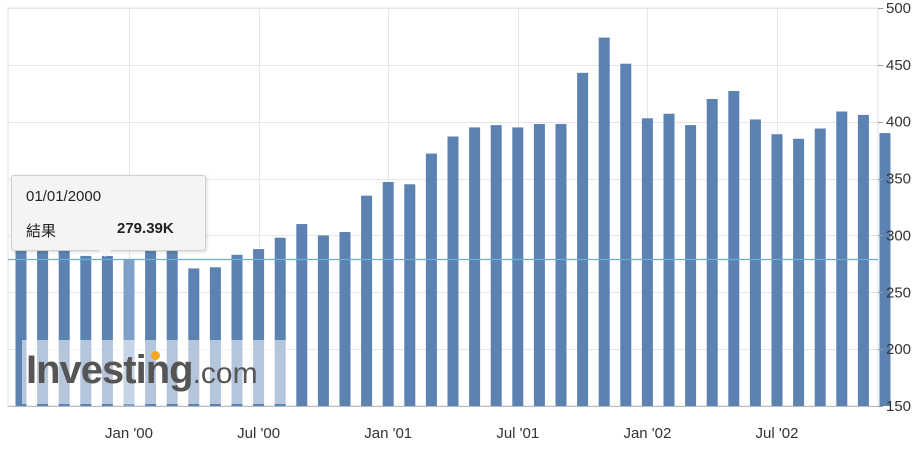  What do you see at coordinates (647, 433) in the screenshot?
I see `x-tick-label: Jan '02` at bounding box center [647, 433].